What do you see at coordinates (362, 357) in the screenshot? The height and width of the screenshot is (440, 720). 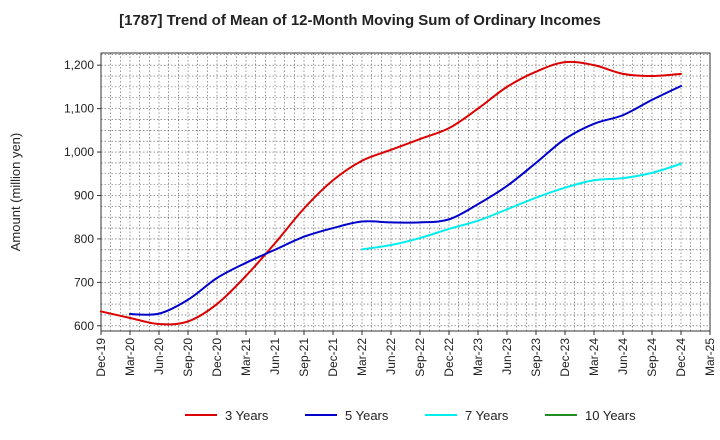 I see `x-tick-label: Mar-22` at bounding box center [362, 357].